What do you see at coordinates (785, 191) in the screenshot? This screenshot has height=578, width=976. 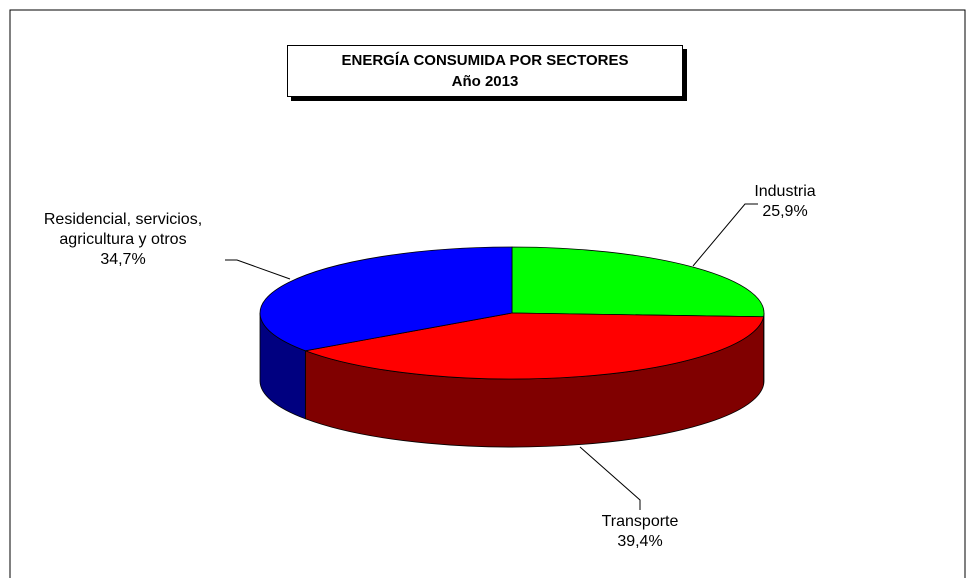 I see `category-label: Industria` at bounding box center [785, 191].